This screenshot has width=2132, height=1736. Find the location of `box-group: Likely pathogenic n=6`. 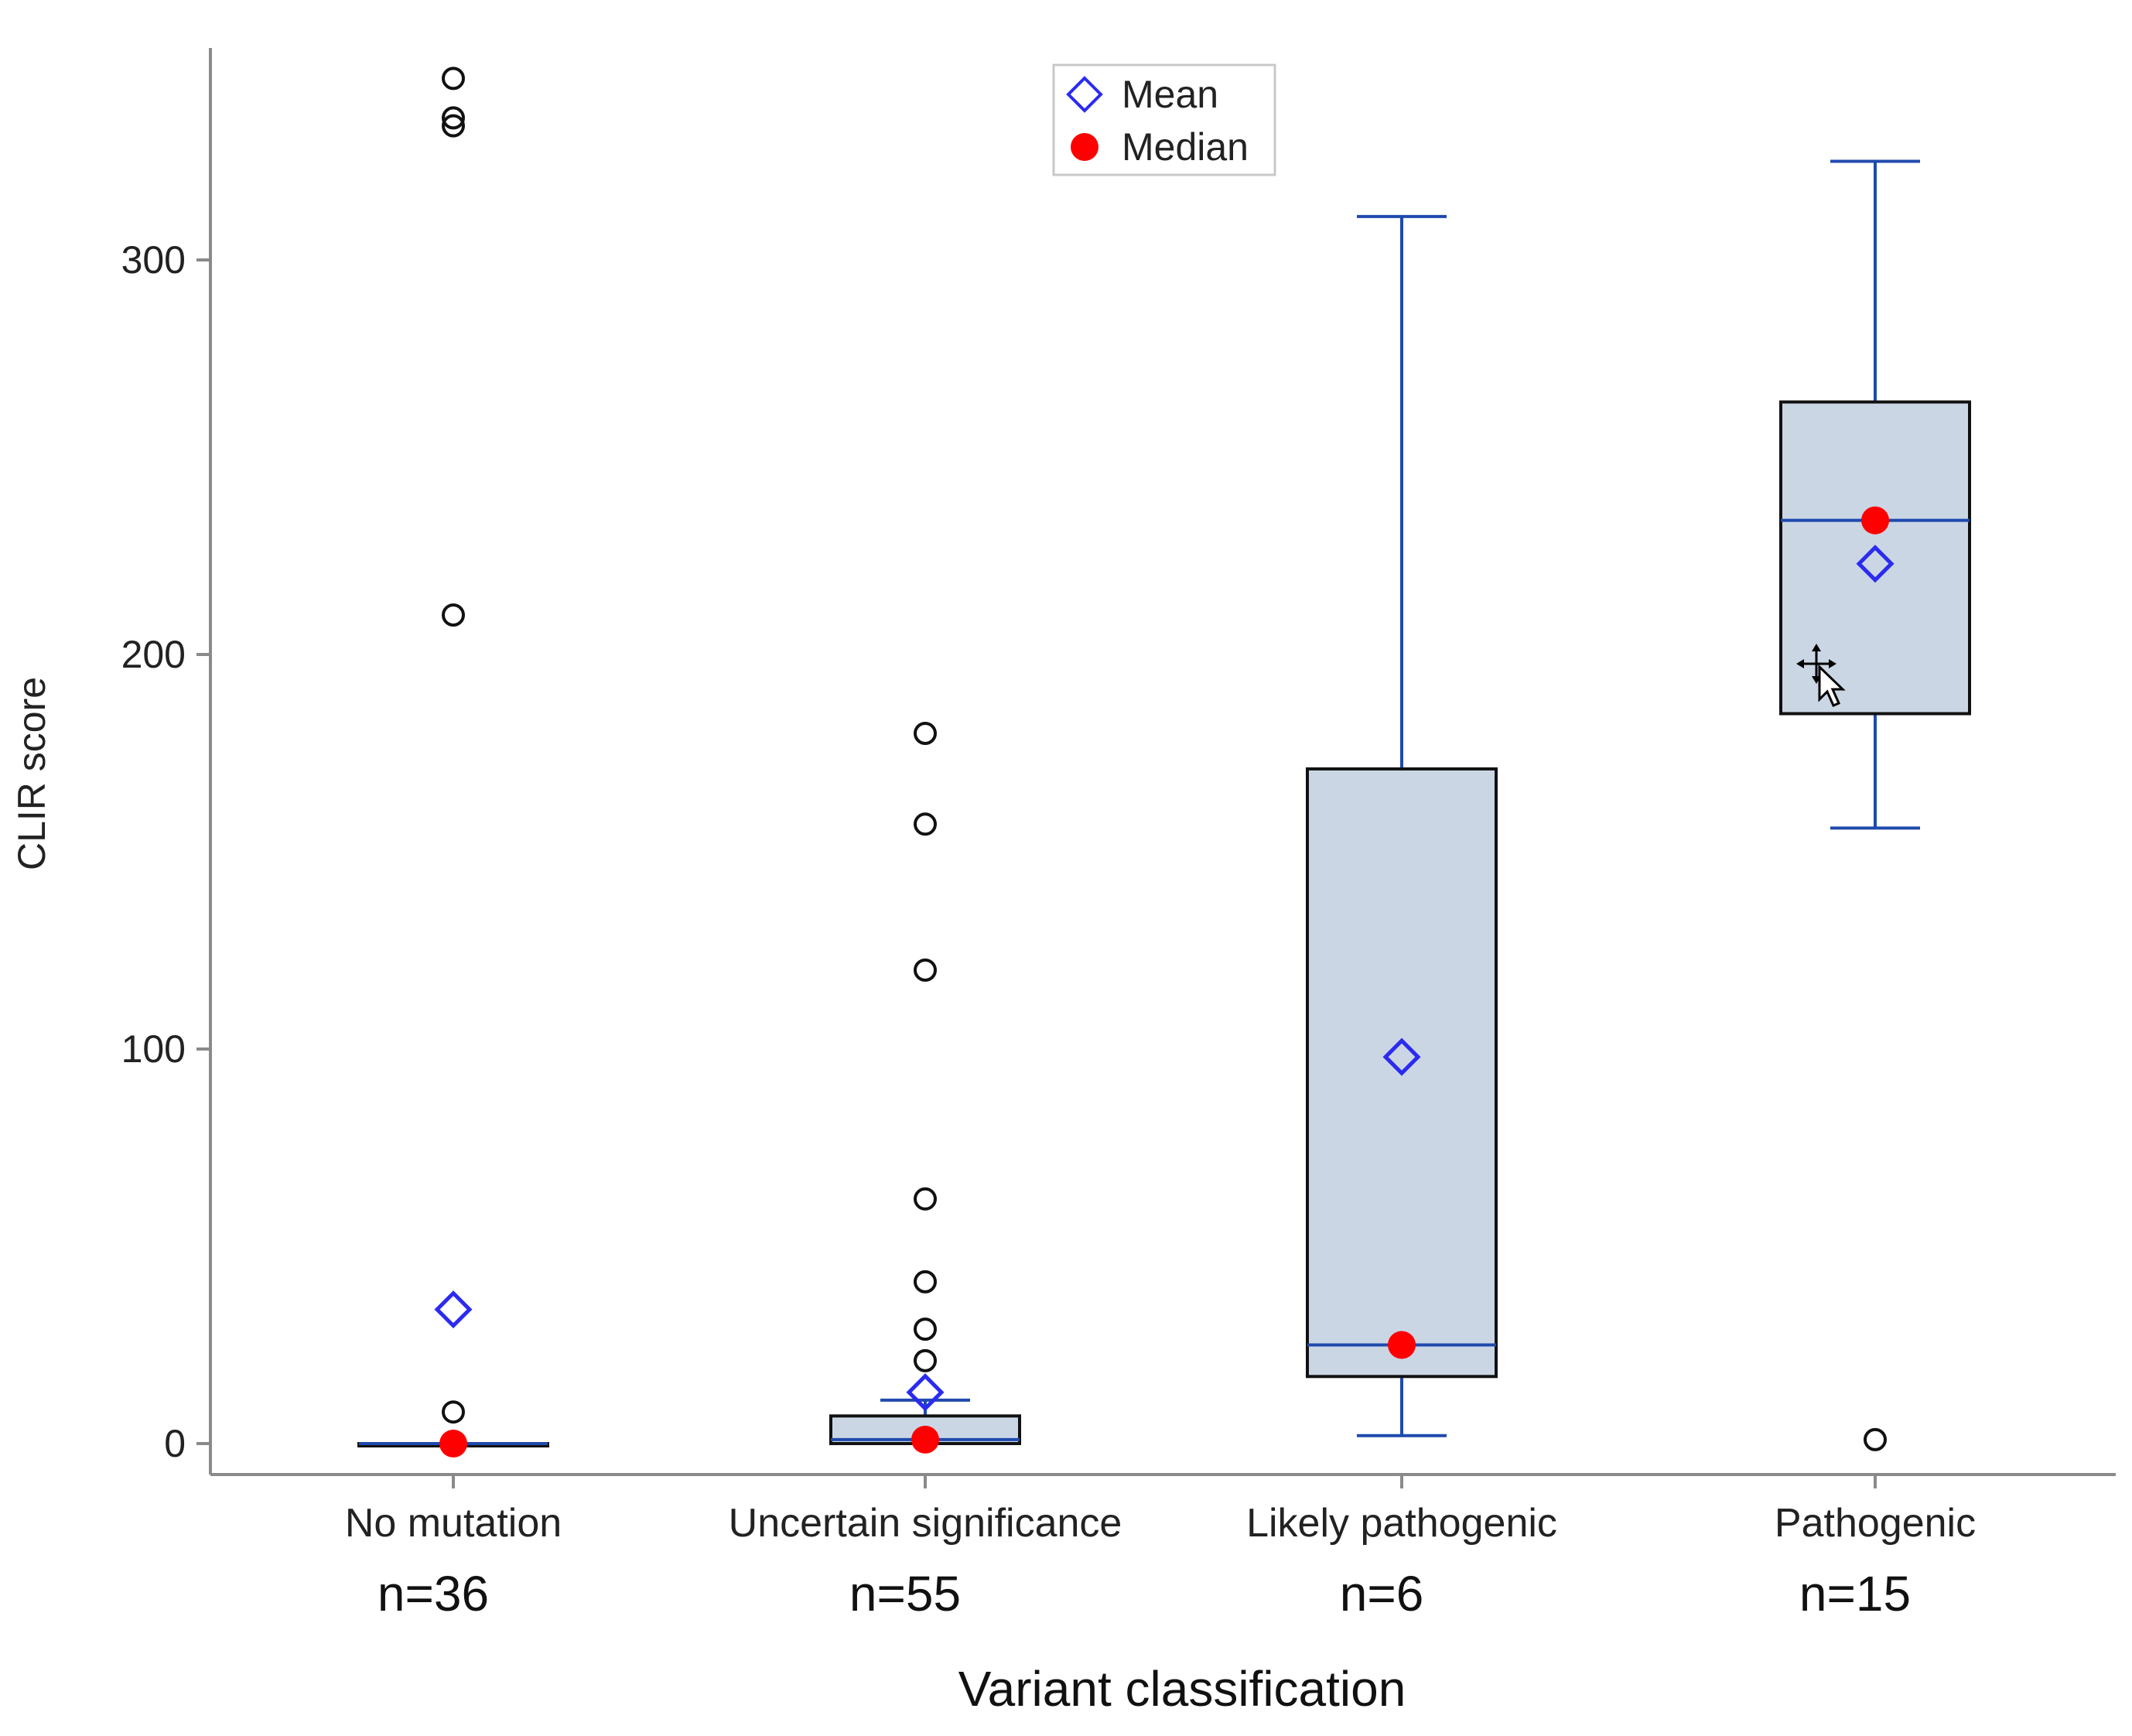

box-group: Likely pathogenic n=6 is located at coordinates (1402, 918).